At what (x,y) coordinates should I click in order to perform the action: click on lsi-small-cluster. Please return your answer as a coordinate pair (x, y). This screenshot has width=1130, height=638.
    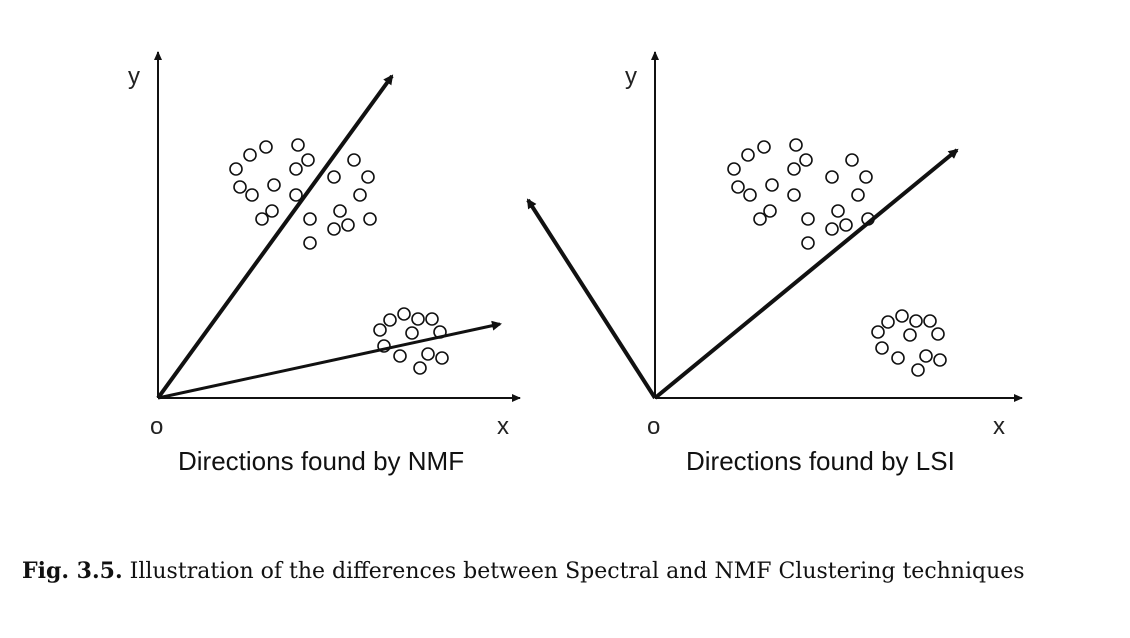
    Looking at the image, I should click on (909, 343).